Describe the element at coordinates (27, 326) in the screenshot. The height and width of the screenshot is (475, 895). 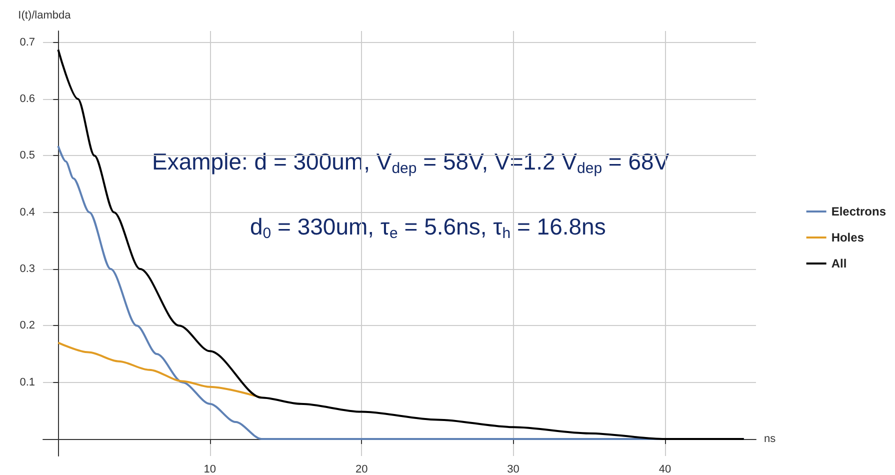
I see `y-tick-label: 0.2` at that location.